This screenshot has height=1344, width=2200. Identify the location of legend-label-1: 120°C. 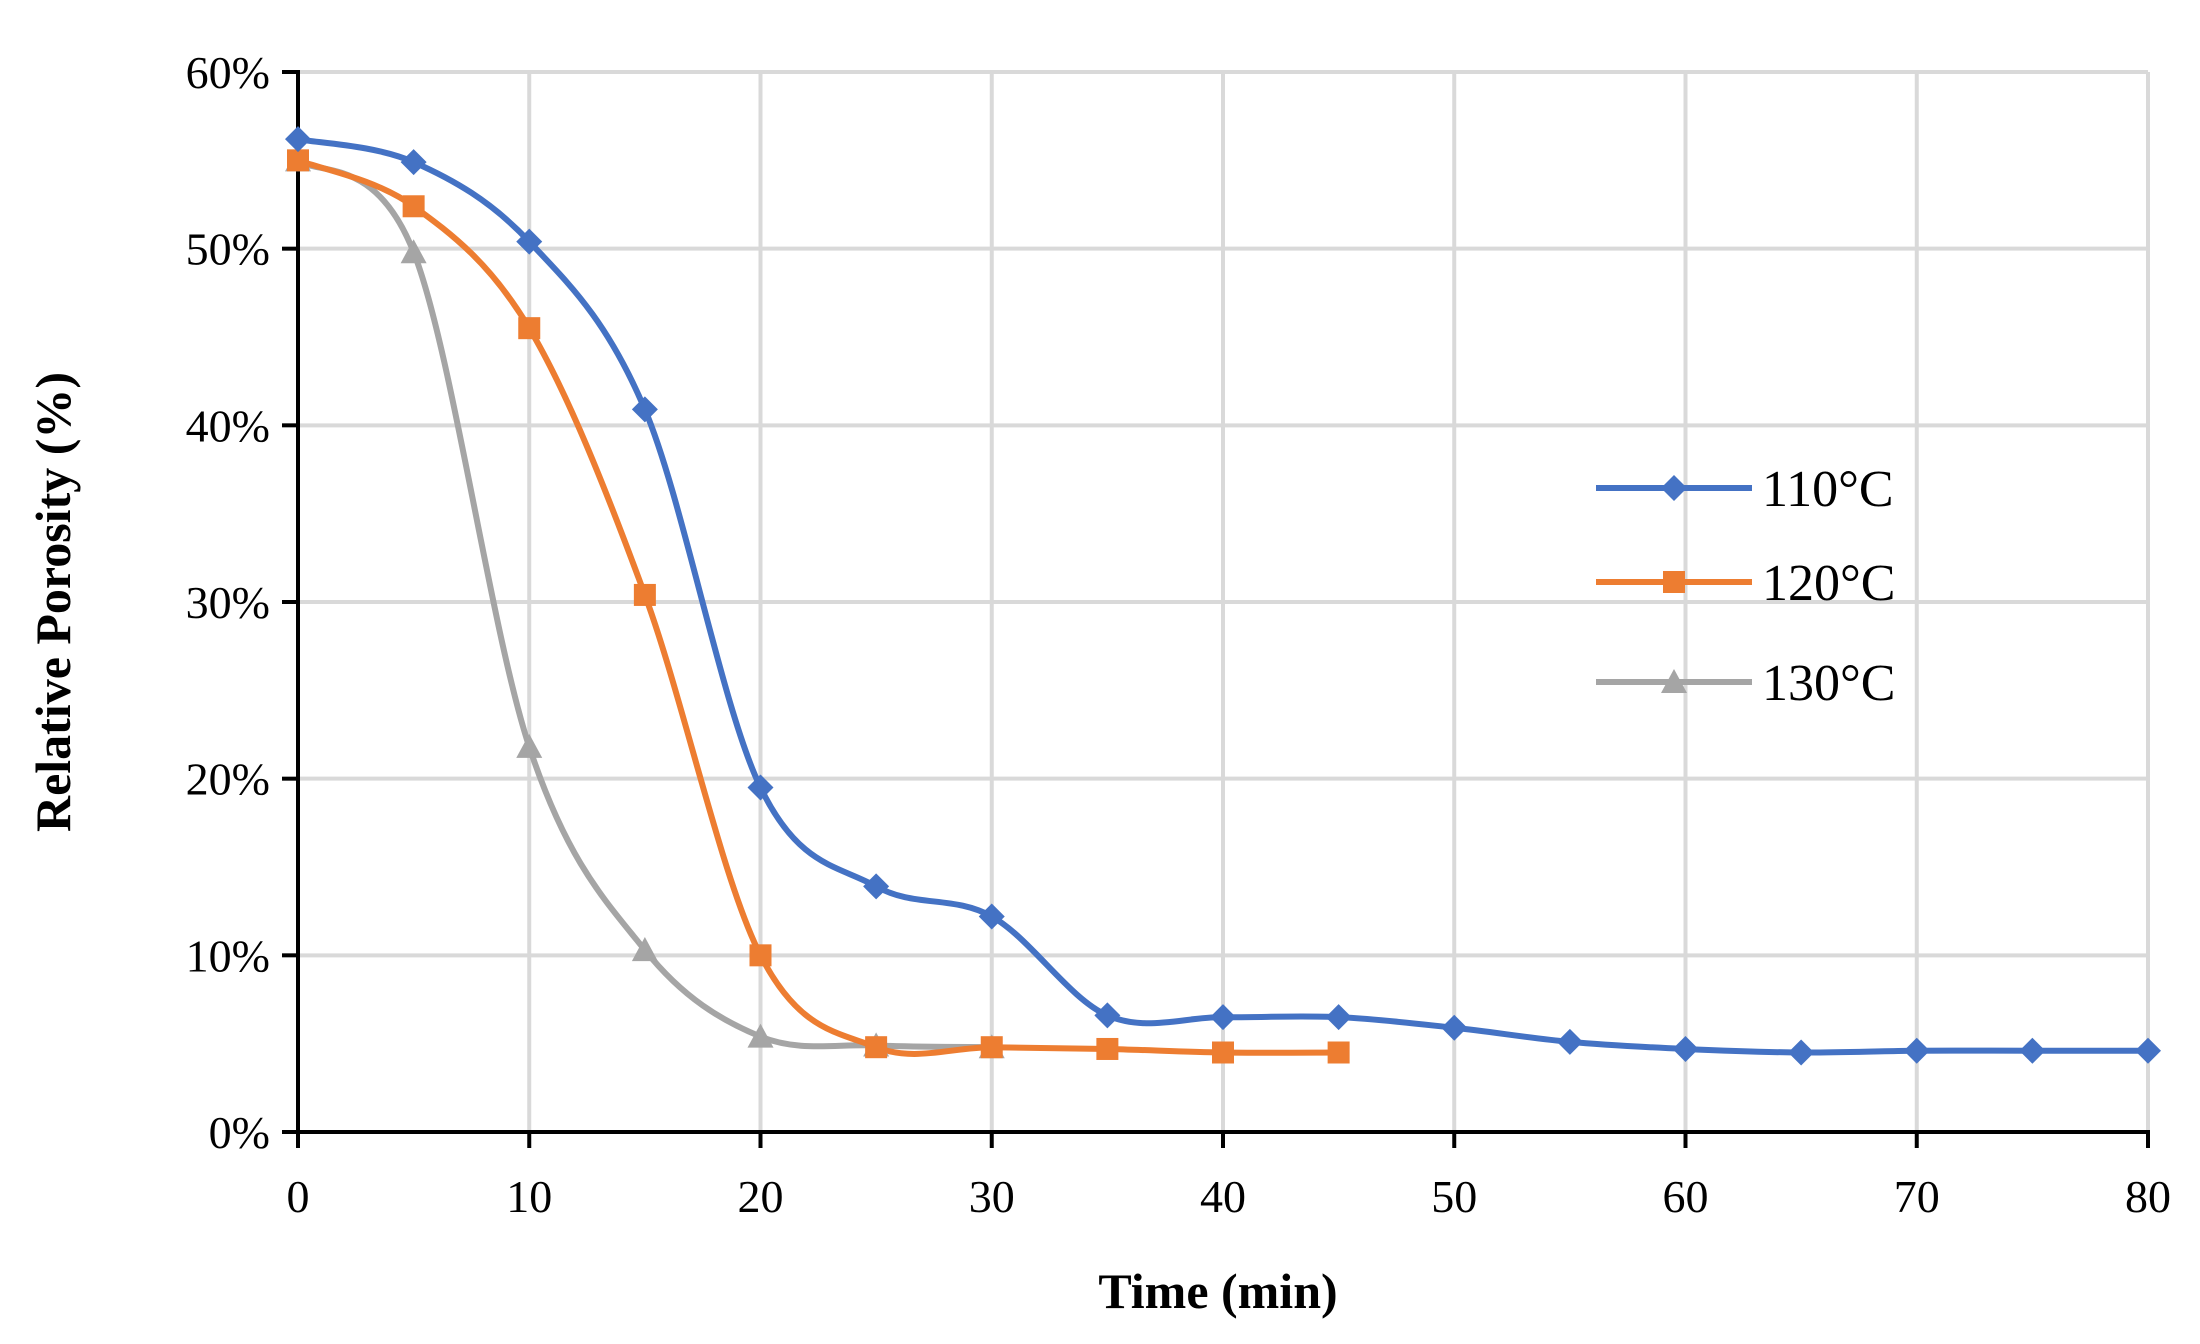
(1828, 583).